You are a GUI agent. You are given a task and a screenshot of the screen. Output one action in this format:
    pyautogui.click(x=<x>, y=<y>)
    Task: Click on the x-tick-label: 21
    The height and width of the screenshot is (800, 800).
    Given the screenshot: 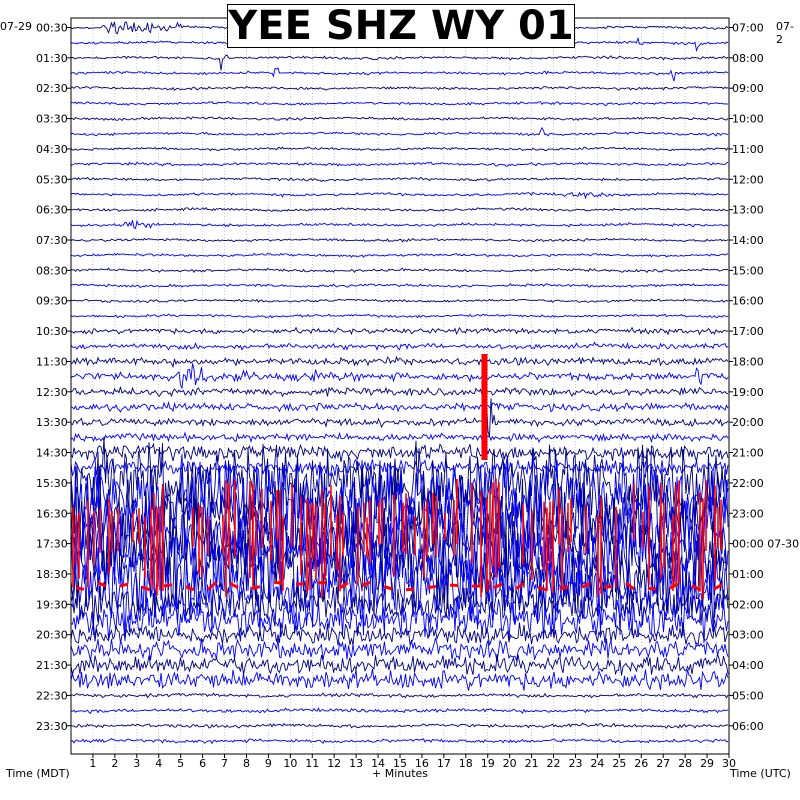 What is the action you would take?
    pyautogui.click(x=532, y=763)
    